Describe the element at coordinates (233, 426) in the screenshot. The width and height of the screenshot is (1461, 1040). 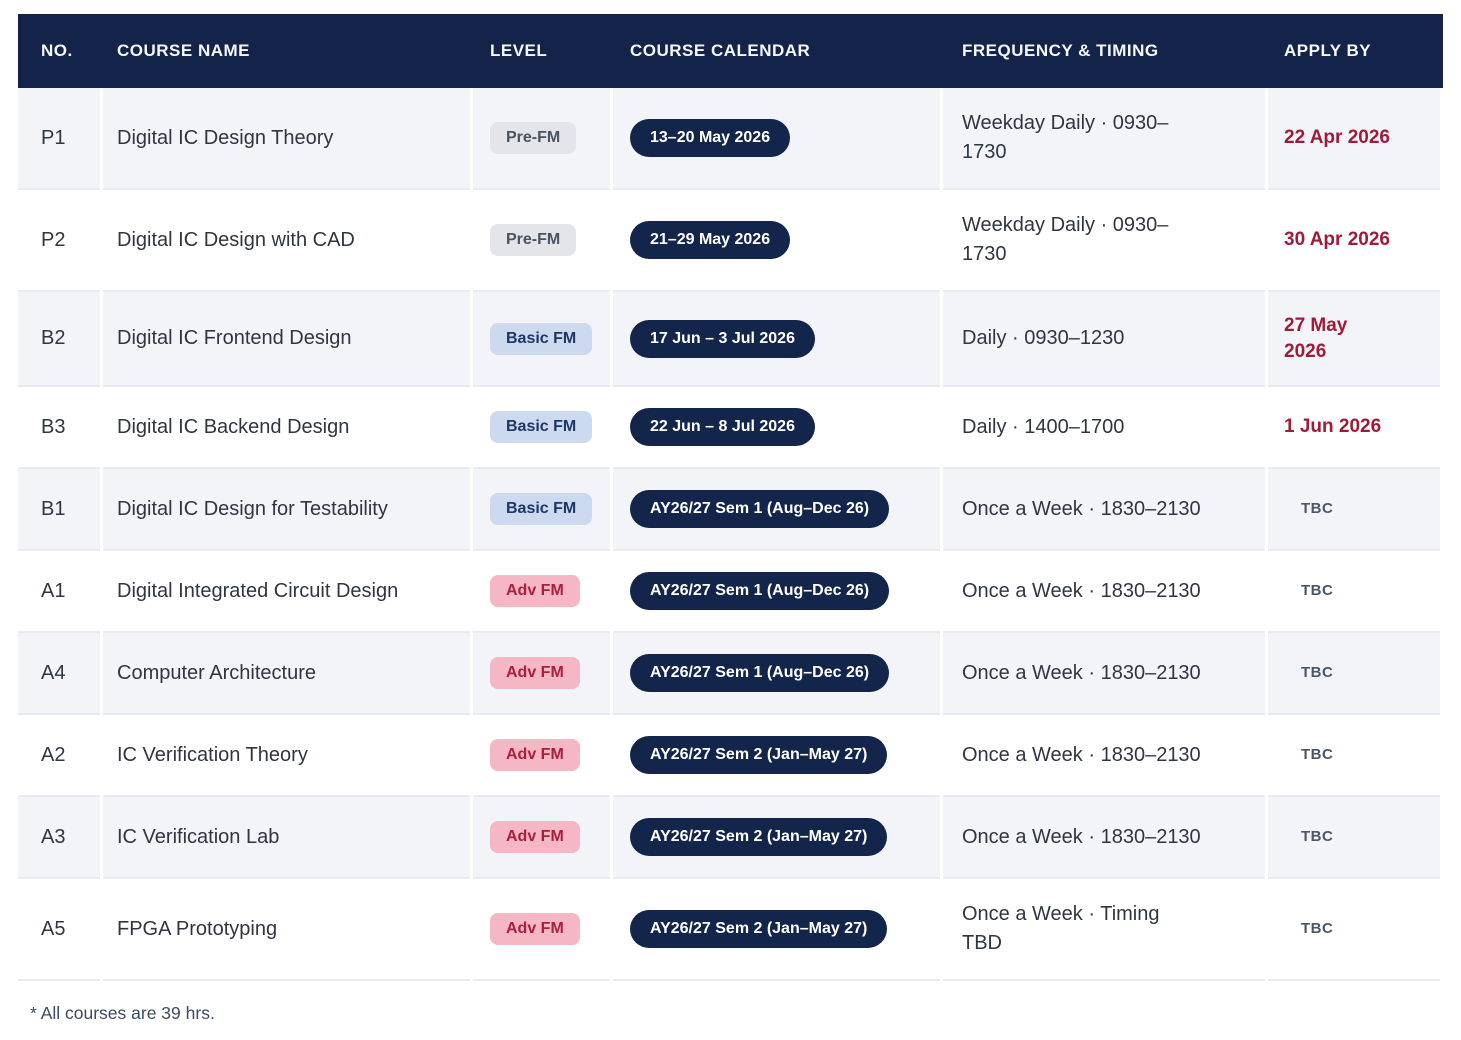
I see `course-name: Digital IC Backend Design` at that location.